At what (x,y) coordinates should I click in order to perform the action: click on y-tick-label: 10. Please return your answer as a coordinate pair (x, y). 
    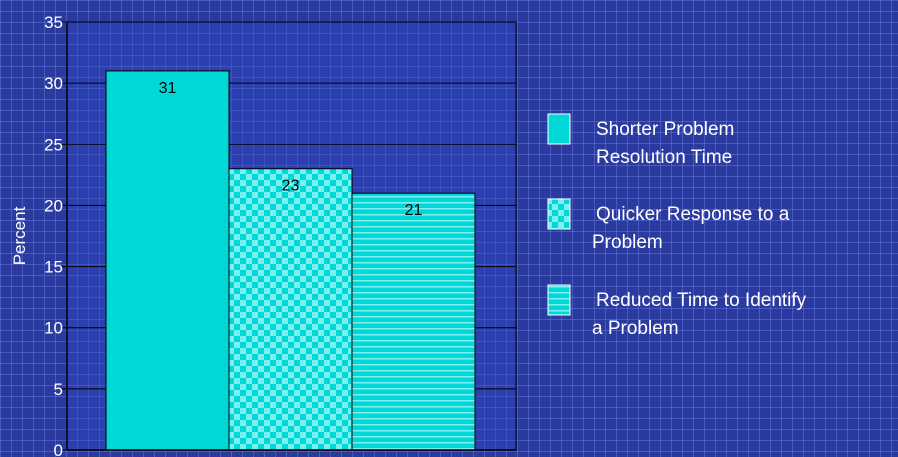
    Looking at the image, I should click on (53, 328).